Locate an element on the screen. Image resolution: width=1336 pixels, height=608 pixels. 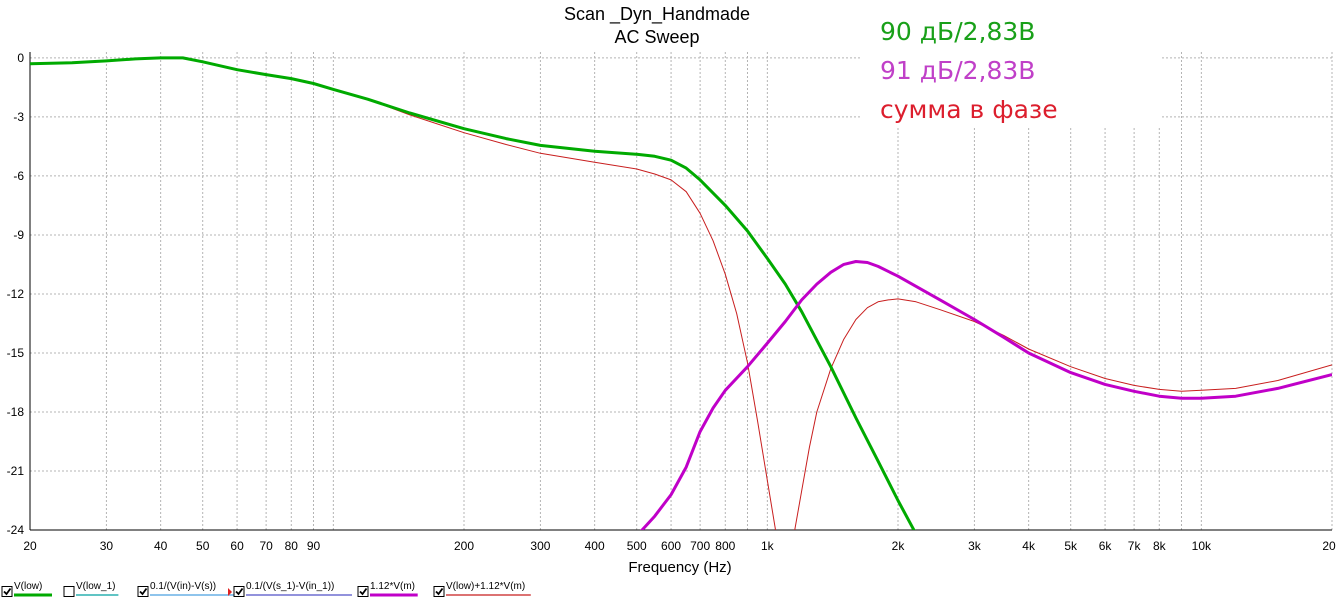
y-tick-label: -21 is located at coordinates (16, 471).